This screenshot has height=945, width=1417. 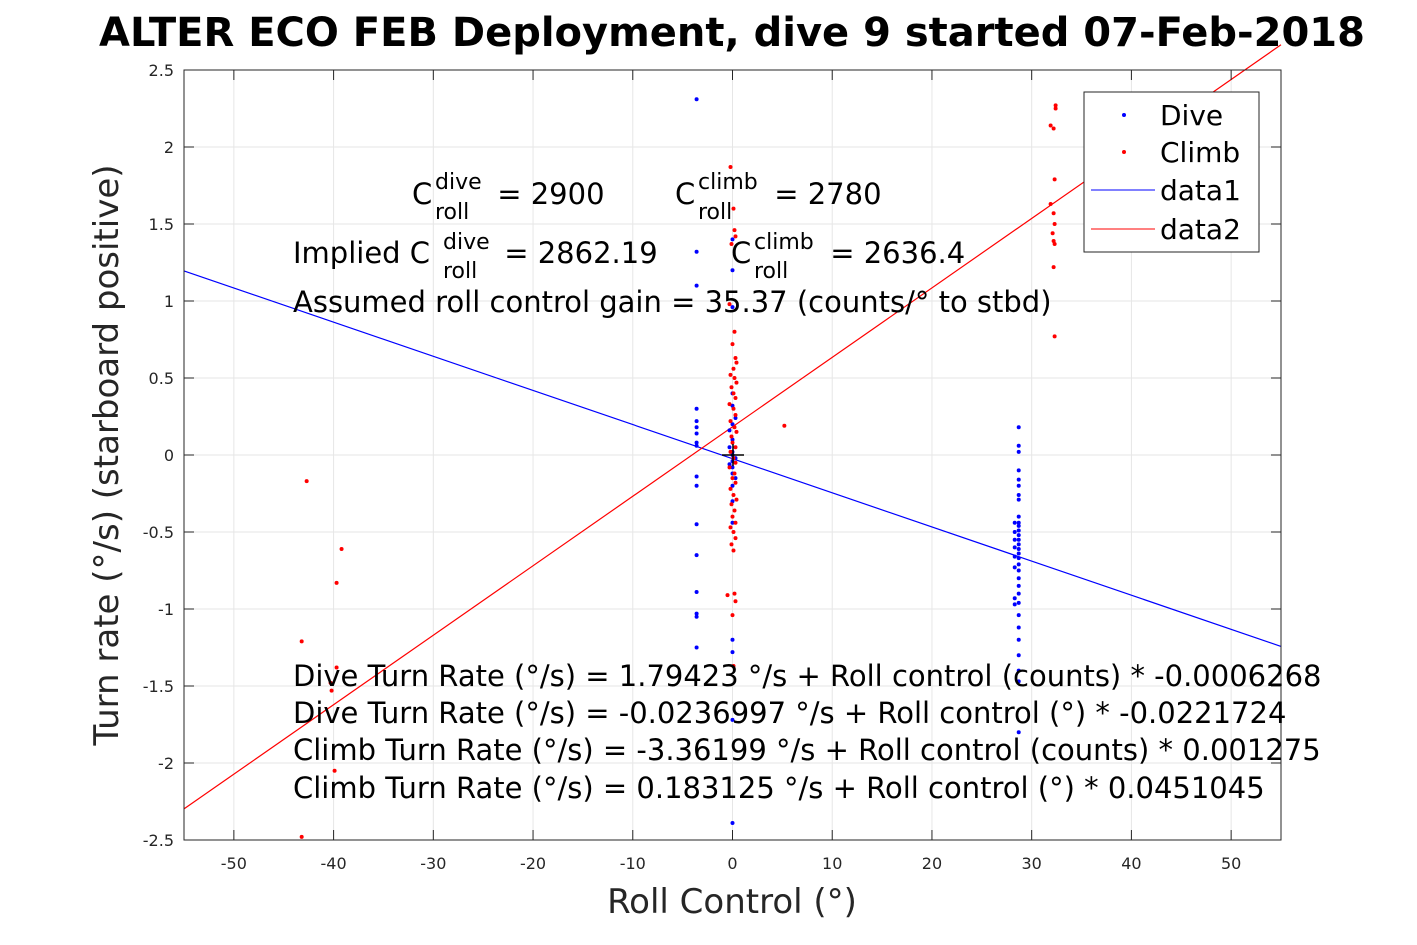 I want to click on y-tick-label: 1, so click(x=169, y=301).